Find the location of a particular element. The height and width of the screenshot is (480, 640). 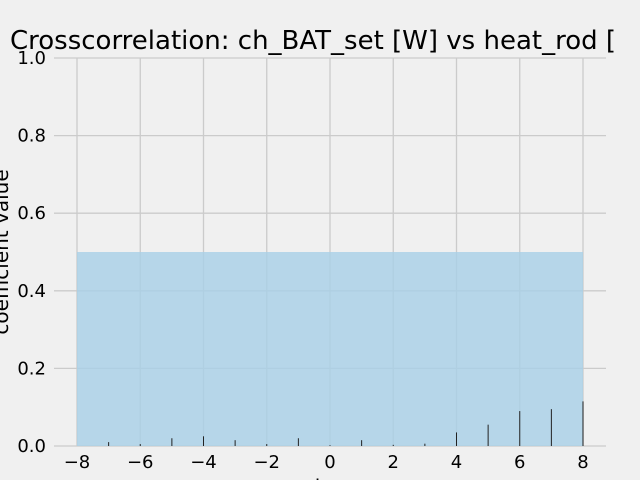

x-tick-labels: −8 −6 −4 −2 0 2 4 6 8 is located at coordinates (326, 462).